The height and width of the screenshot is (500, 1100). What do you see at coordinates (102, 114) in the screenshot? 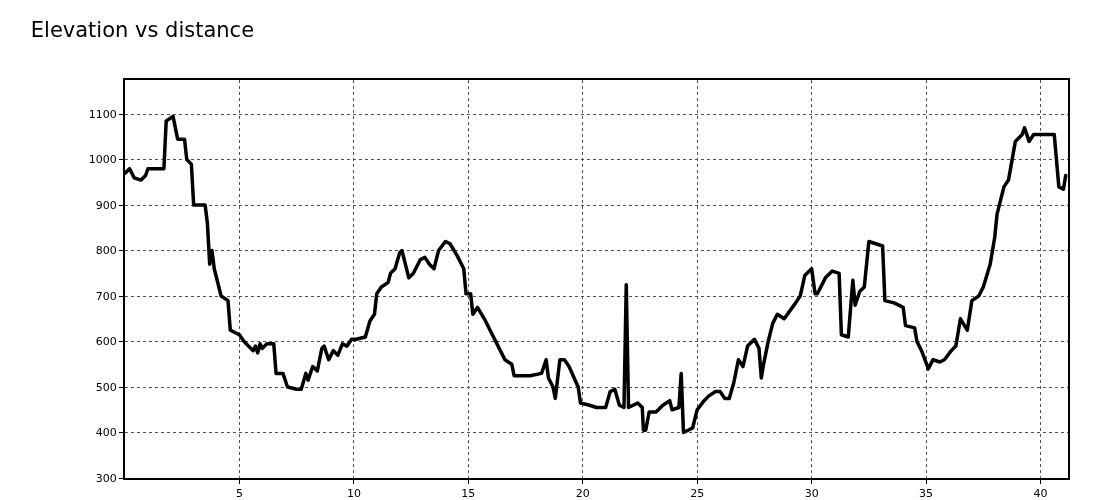
I see `y-tick-label: 1100` at bounding box center [102, 114].